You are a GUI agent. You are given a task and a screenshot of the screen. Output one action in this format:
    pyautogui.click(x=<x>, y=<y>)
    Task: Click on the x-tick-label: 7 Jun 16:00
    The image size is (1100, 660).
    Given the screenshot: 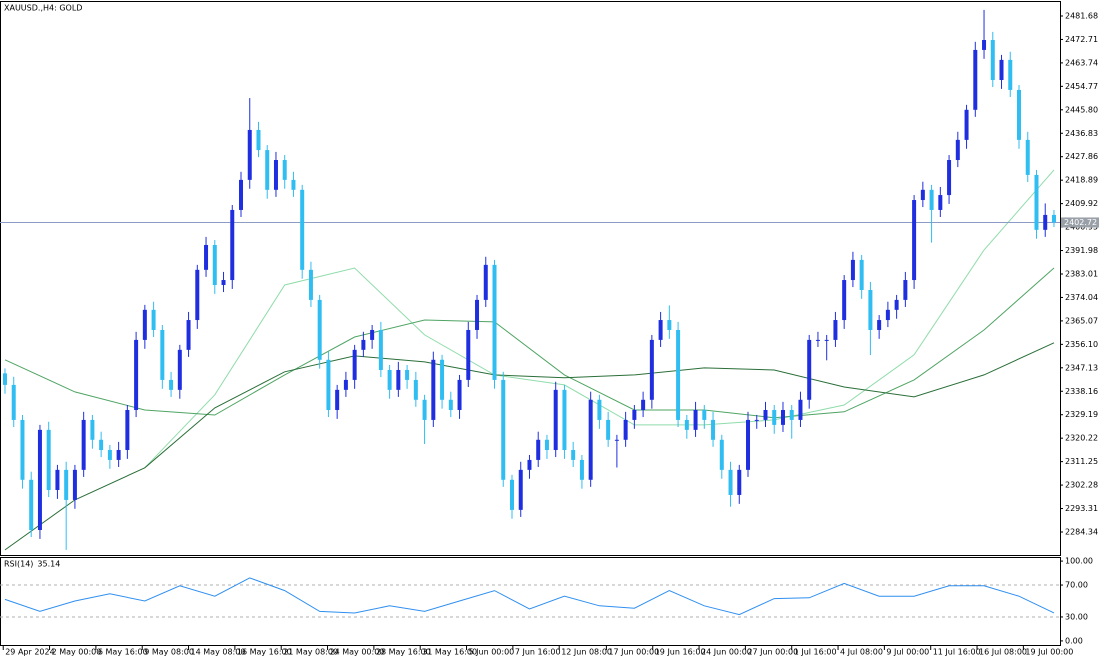 What is the action you would take?
    pyautogui.click(x=538, y=652)
    